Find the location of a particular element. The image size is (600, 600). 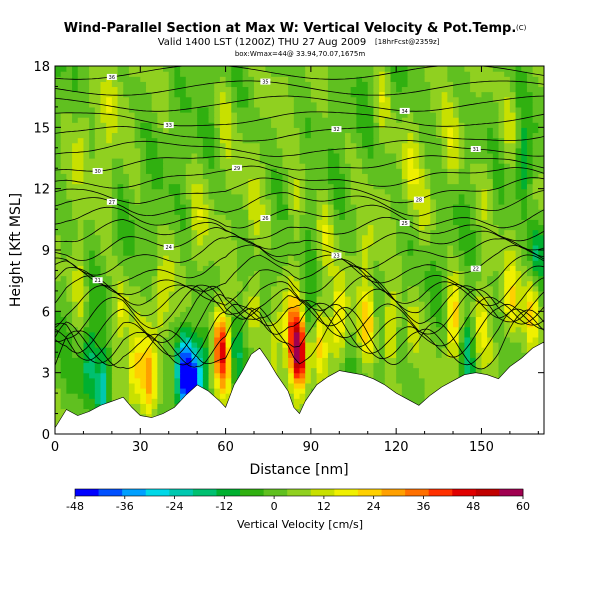

contour-label-bg is located at coordinates (475, 148).